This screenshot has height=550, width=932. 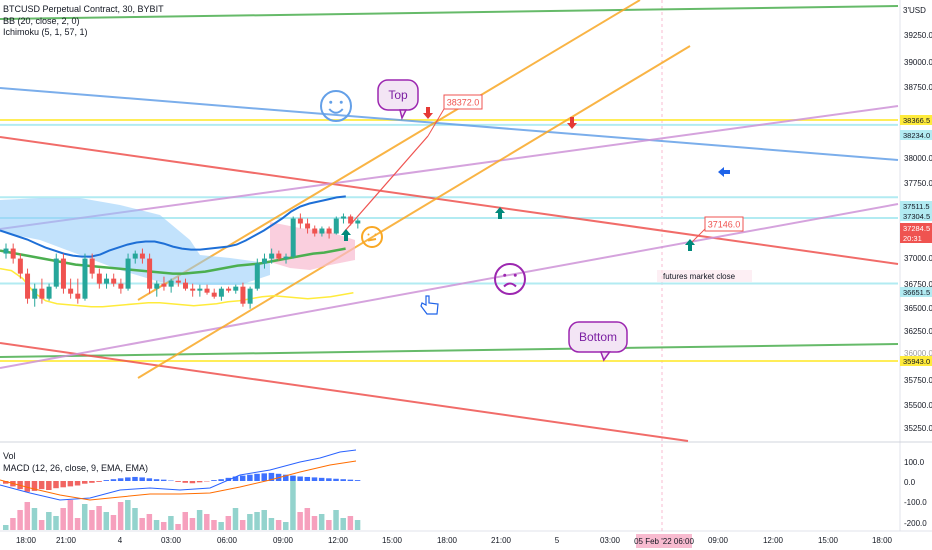 What do you see at coordinates (918, 428) in the screenshot?
I see `price-tick-13: 35250.0` at bounding box center [918, 428].